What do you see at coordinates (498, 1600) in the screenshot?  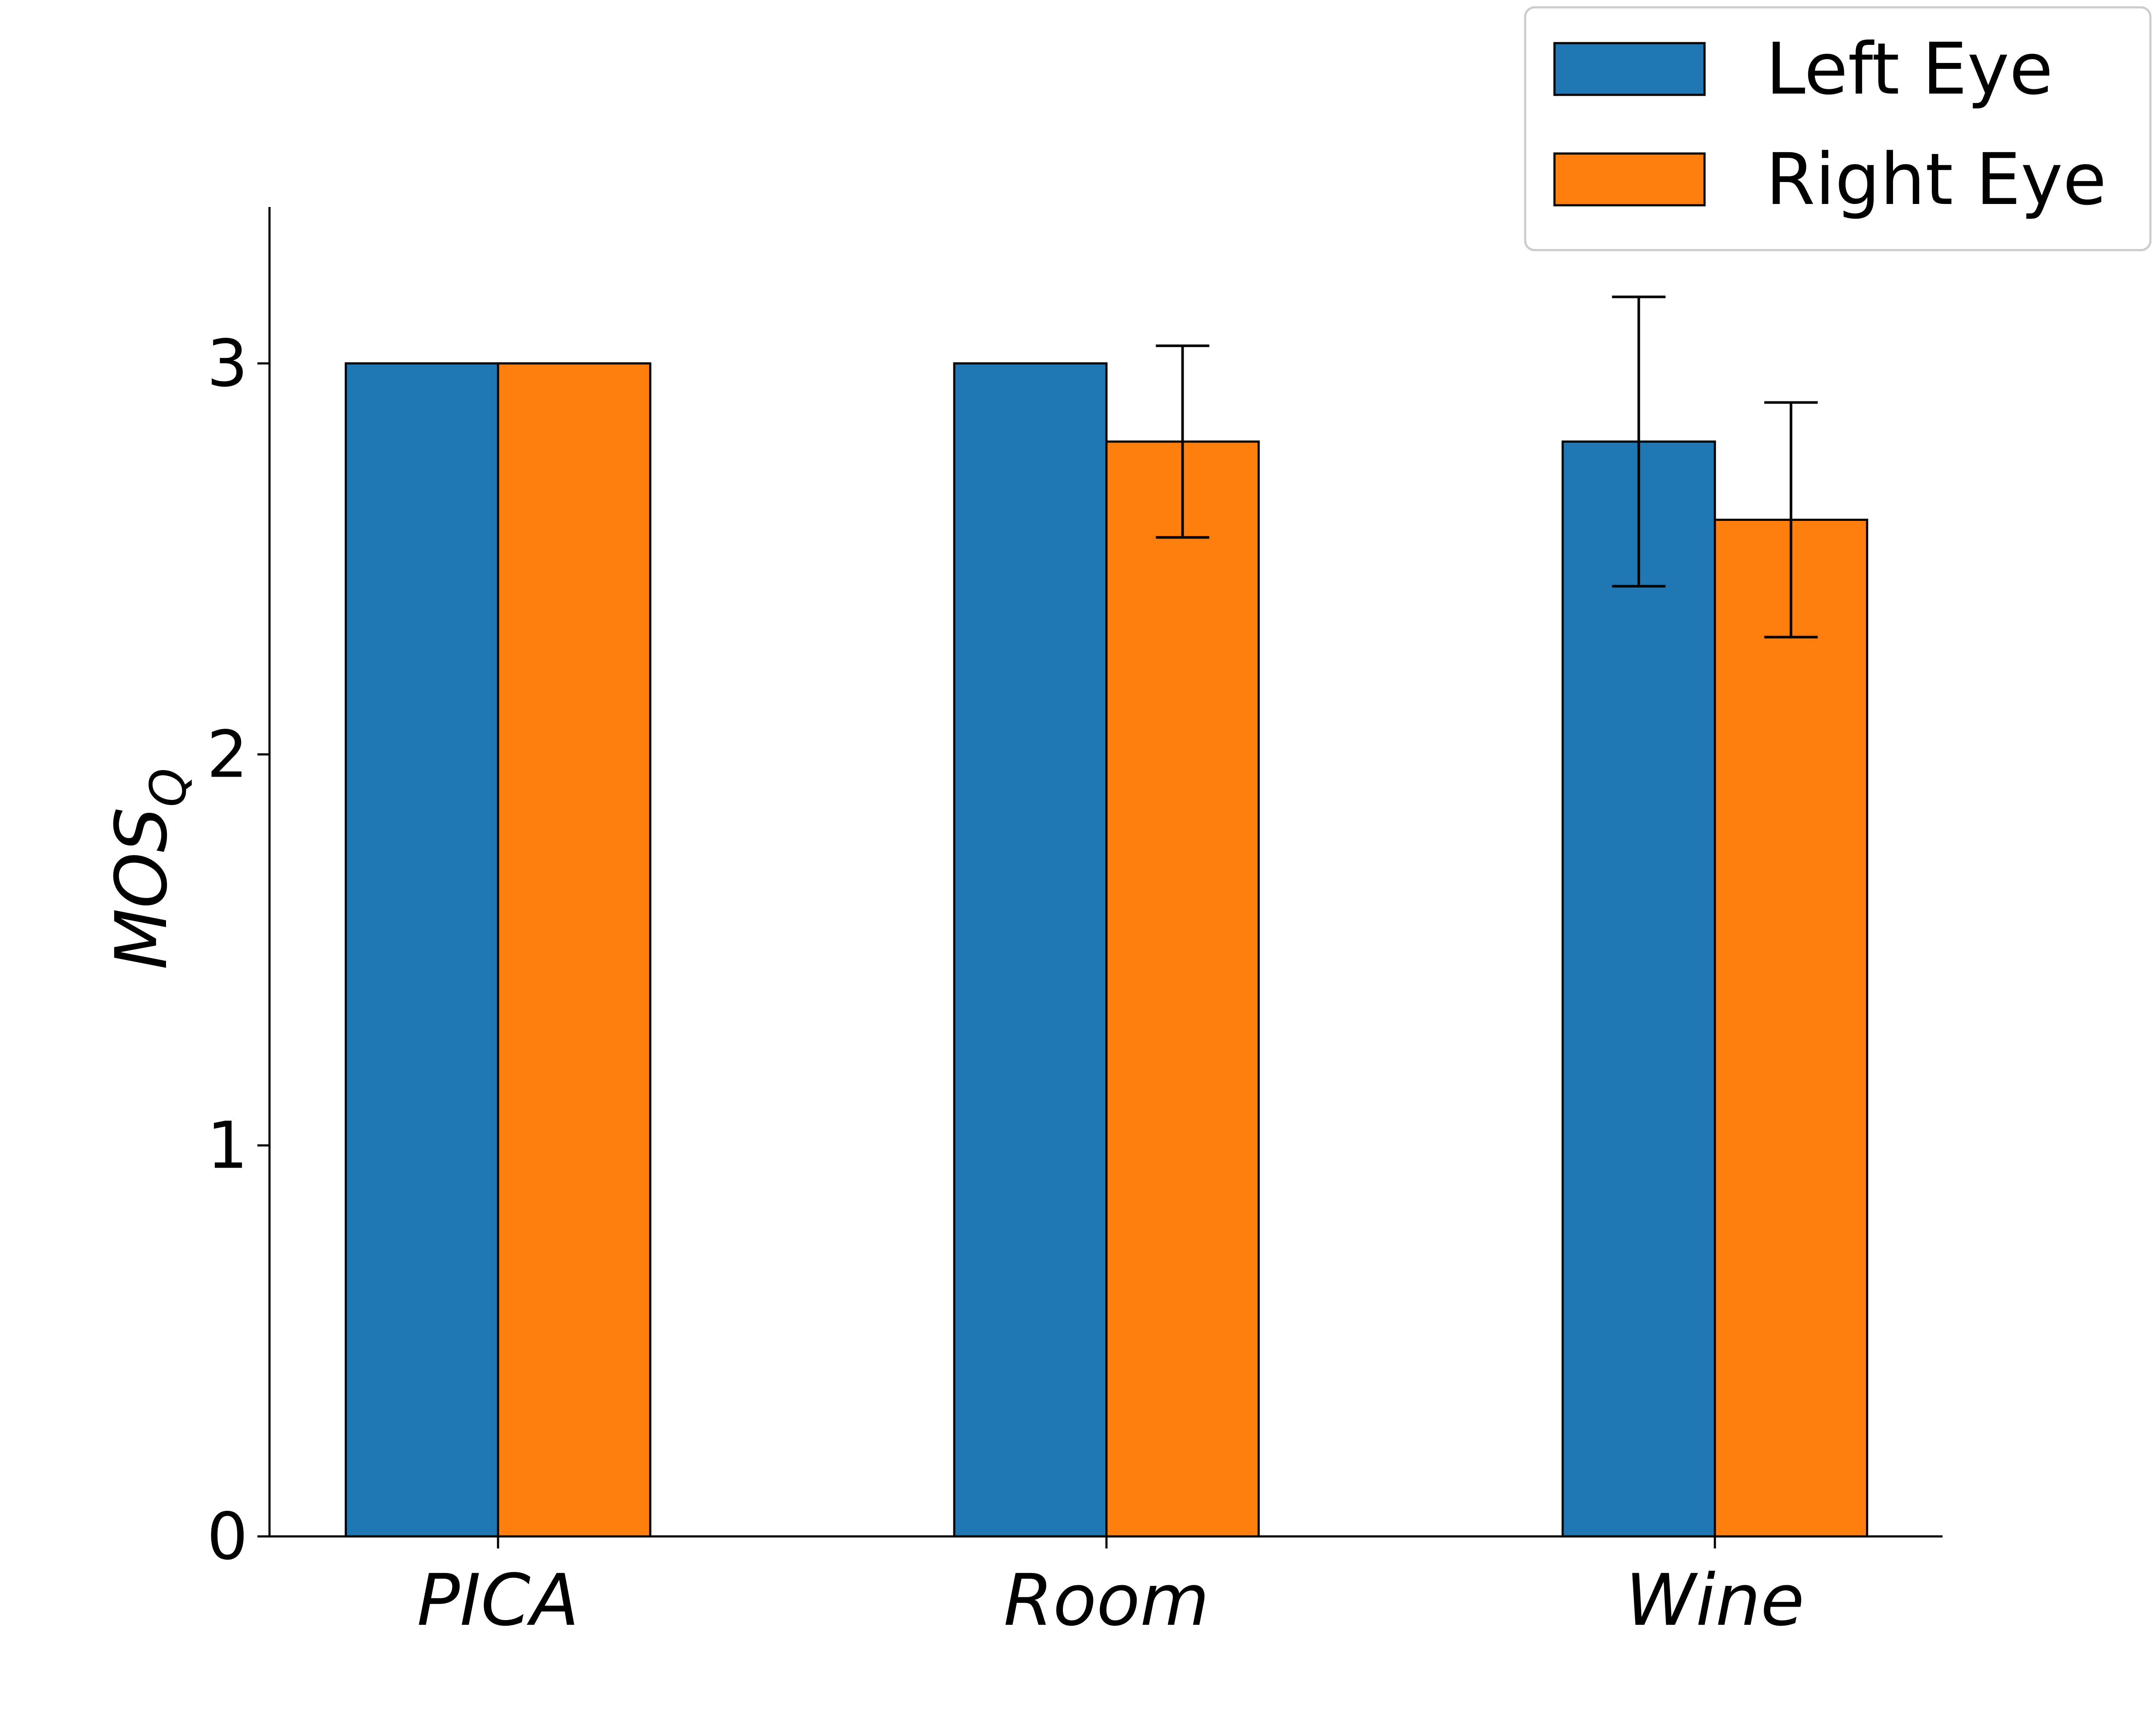 I see `x-tick-label-pica: PICA` at bounding box center [498, 1600].